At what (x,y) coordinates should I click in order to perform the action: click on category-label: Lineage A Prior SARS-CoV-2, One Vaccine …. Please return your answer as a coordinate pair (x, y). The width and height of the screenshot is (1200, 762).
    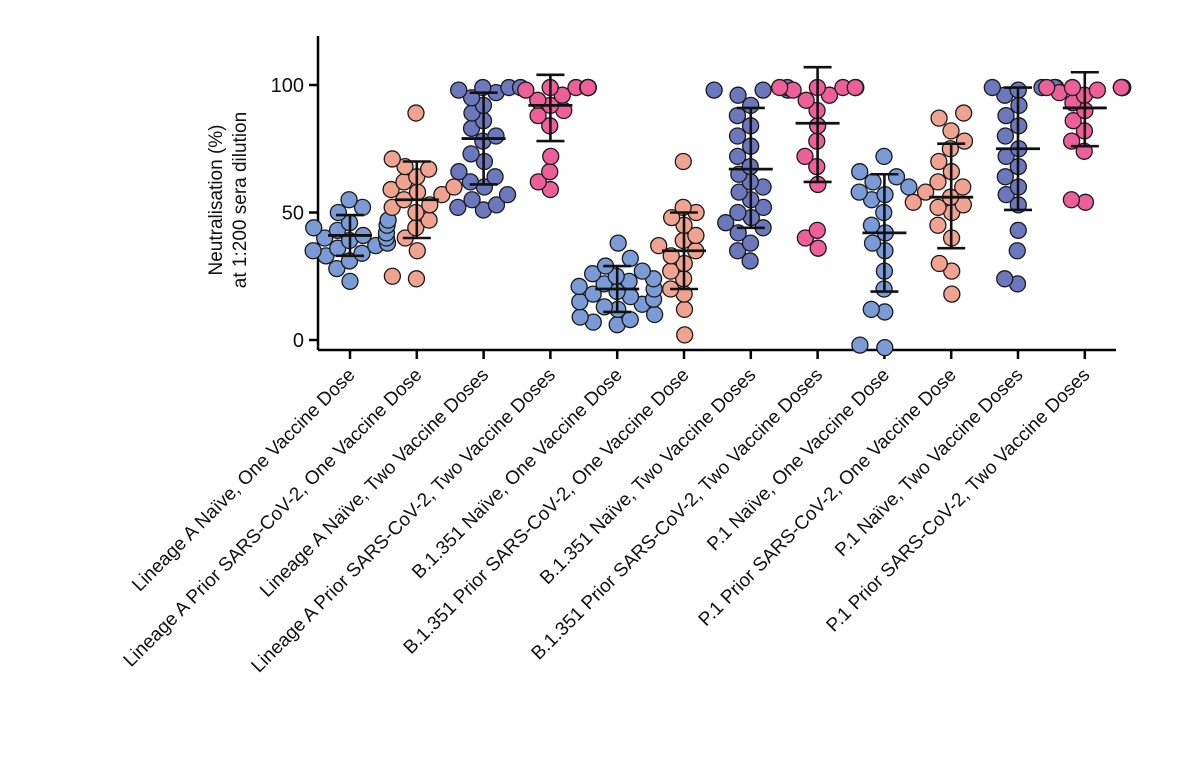
    Looking at the image, I should click on (273, 518).